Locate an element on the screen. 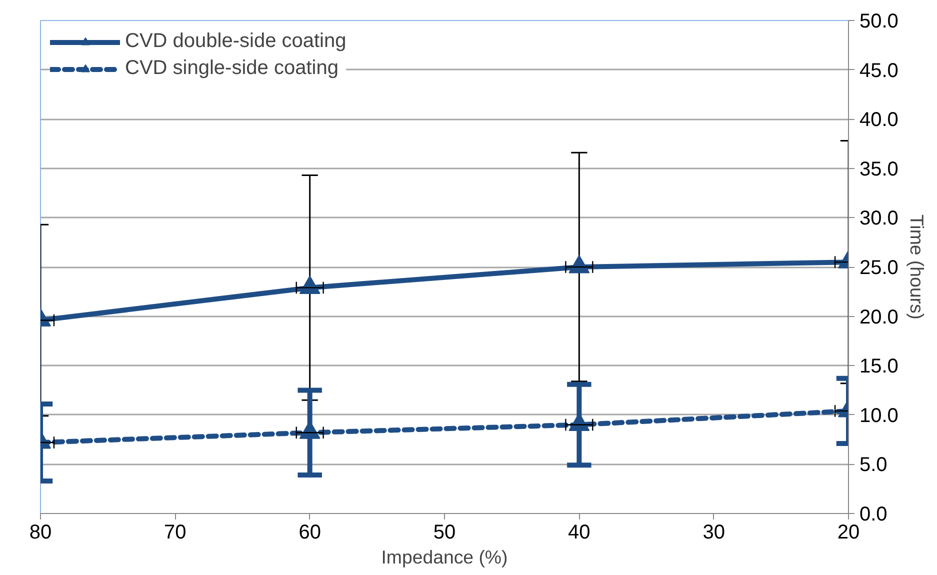  y-tick-label: 15.0 is located at coordinates (879, 367).